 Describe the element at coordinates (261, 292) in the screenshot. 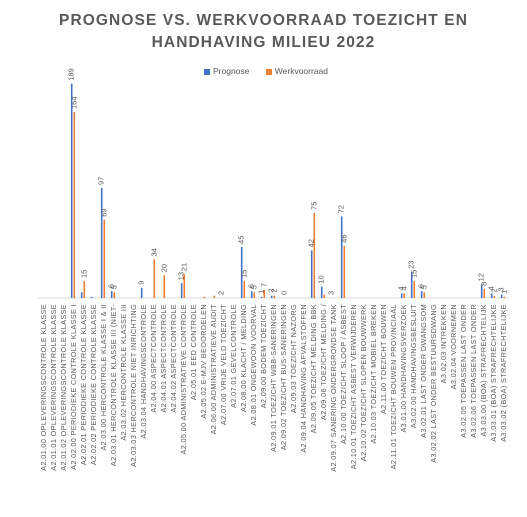

I see `data-label-17: 1` at that location.